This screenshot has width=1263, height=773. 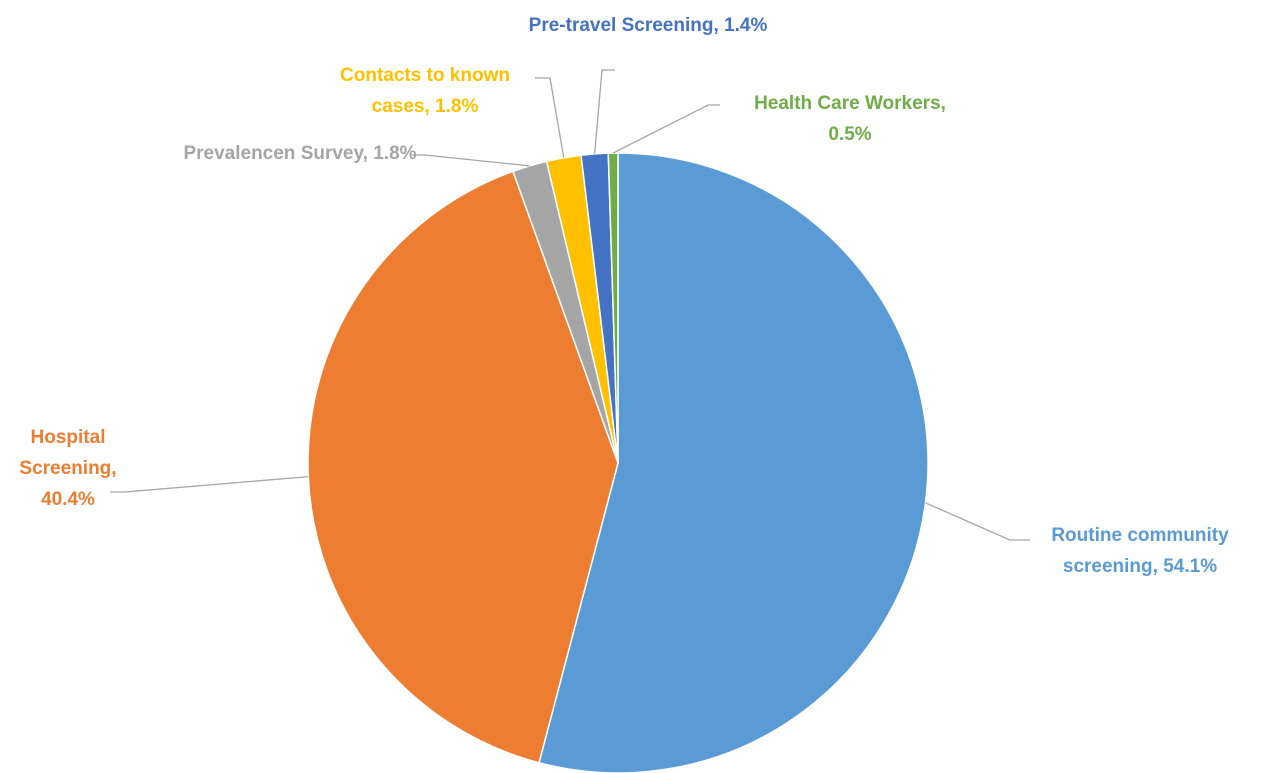 What do you see at coordinates (847, 103) in the screenshot?
I see `label-category: Health Care Workers` at bounding box center [847, 103].